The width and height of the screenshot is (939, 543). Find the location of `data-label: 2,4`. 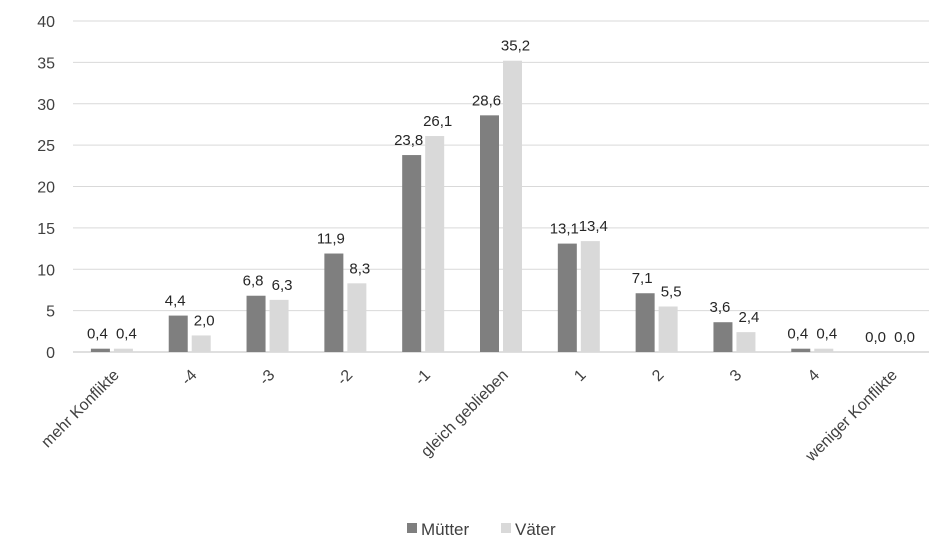

data-label: 2,4 is located at coordinates (749, 317).